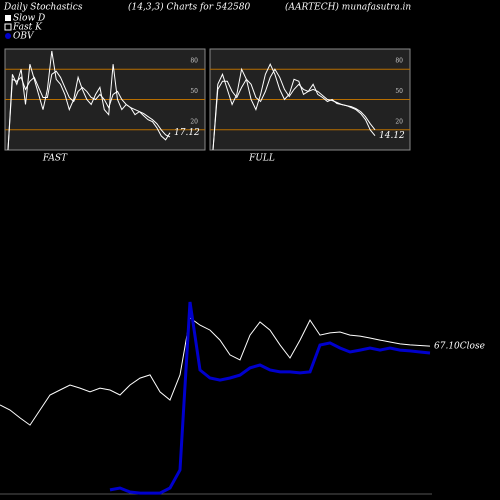  I want to click on legend-entry: Fast K, so click(27, 28).